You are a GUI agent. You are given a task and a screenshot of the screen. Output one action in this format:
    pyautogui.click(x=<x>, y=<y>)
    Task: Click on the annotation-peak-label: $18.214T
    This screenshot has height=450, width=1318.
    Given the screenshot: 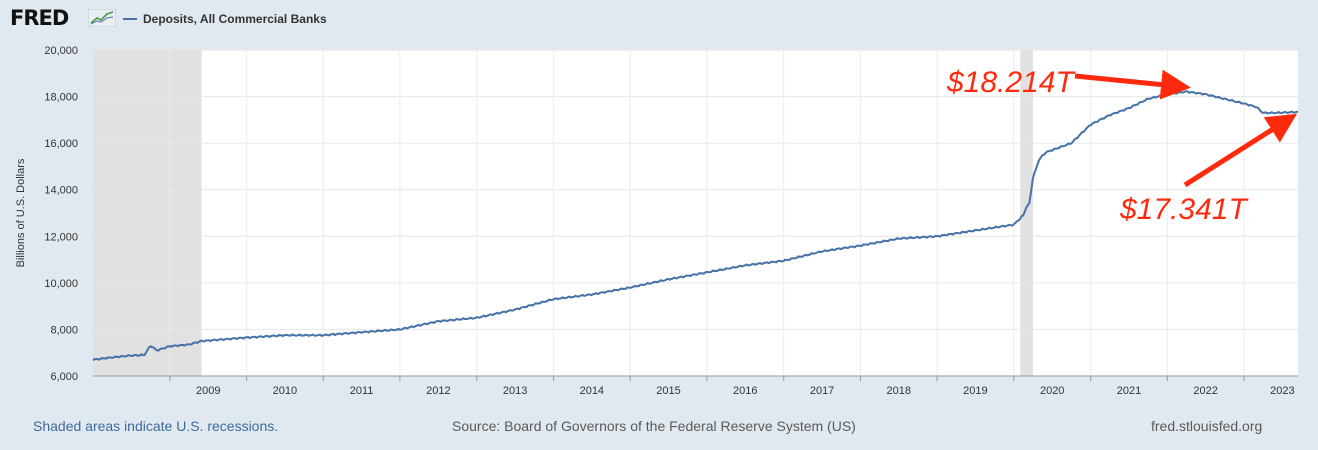 What is the action you would take?
    pyautogui.click(x=1011, y=82)
    